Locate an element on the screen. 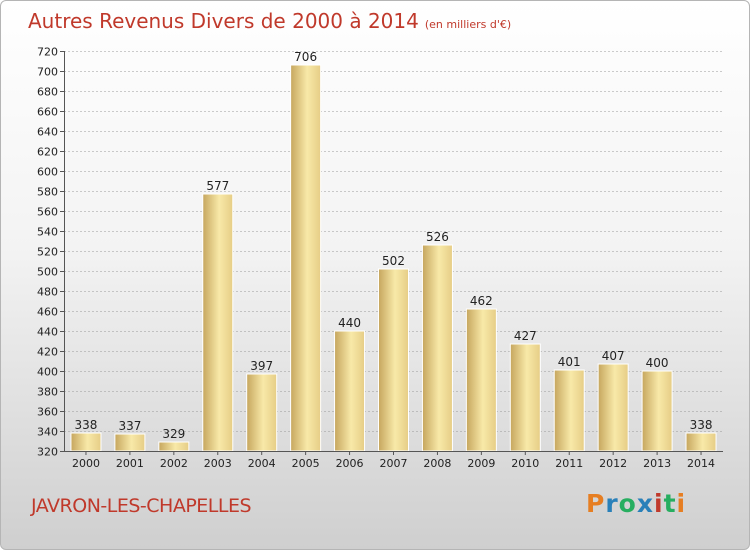  logo-letter: r is located at coordinates (612, 503).